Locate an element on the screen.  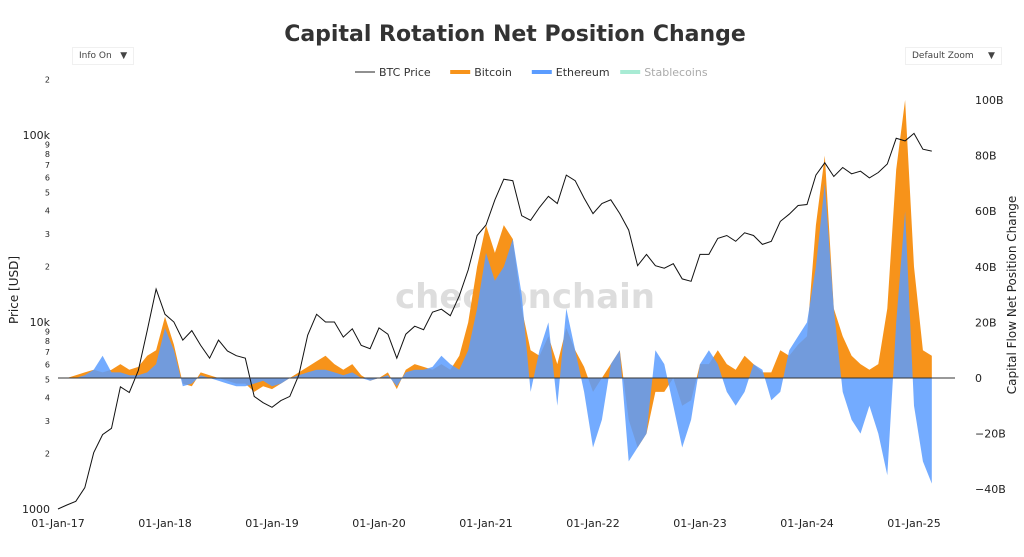
legend-item-bitcoin: Bitcoin is located at coordinates (481, 72).